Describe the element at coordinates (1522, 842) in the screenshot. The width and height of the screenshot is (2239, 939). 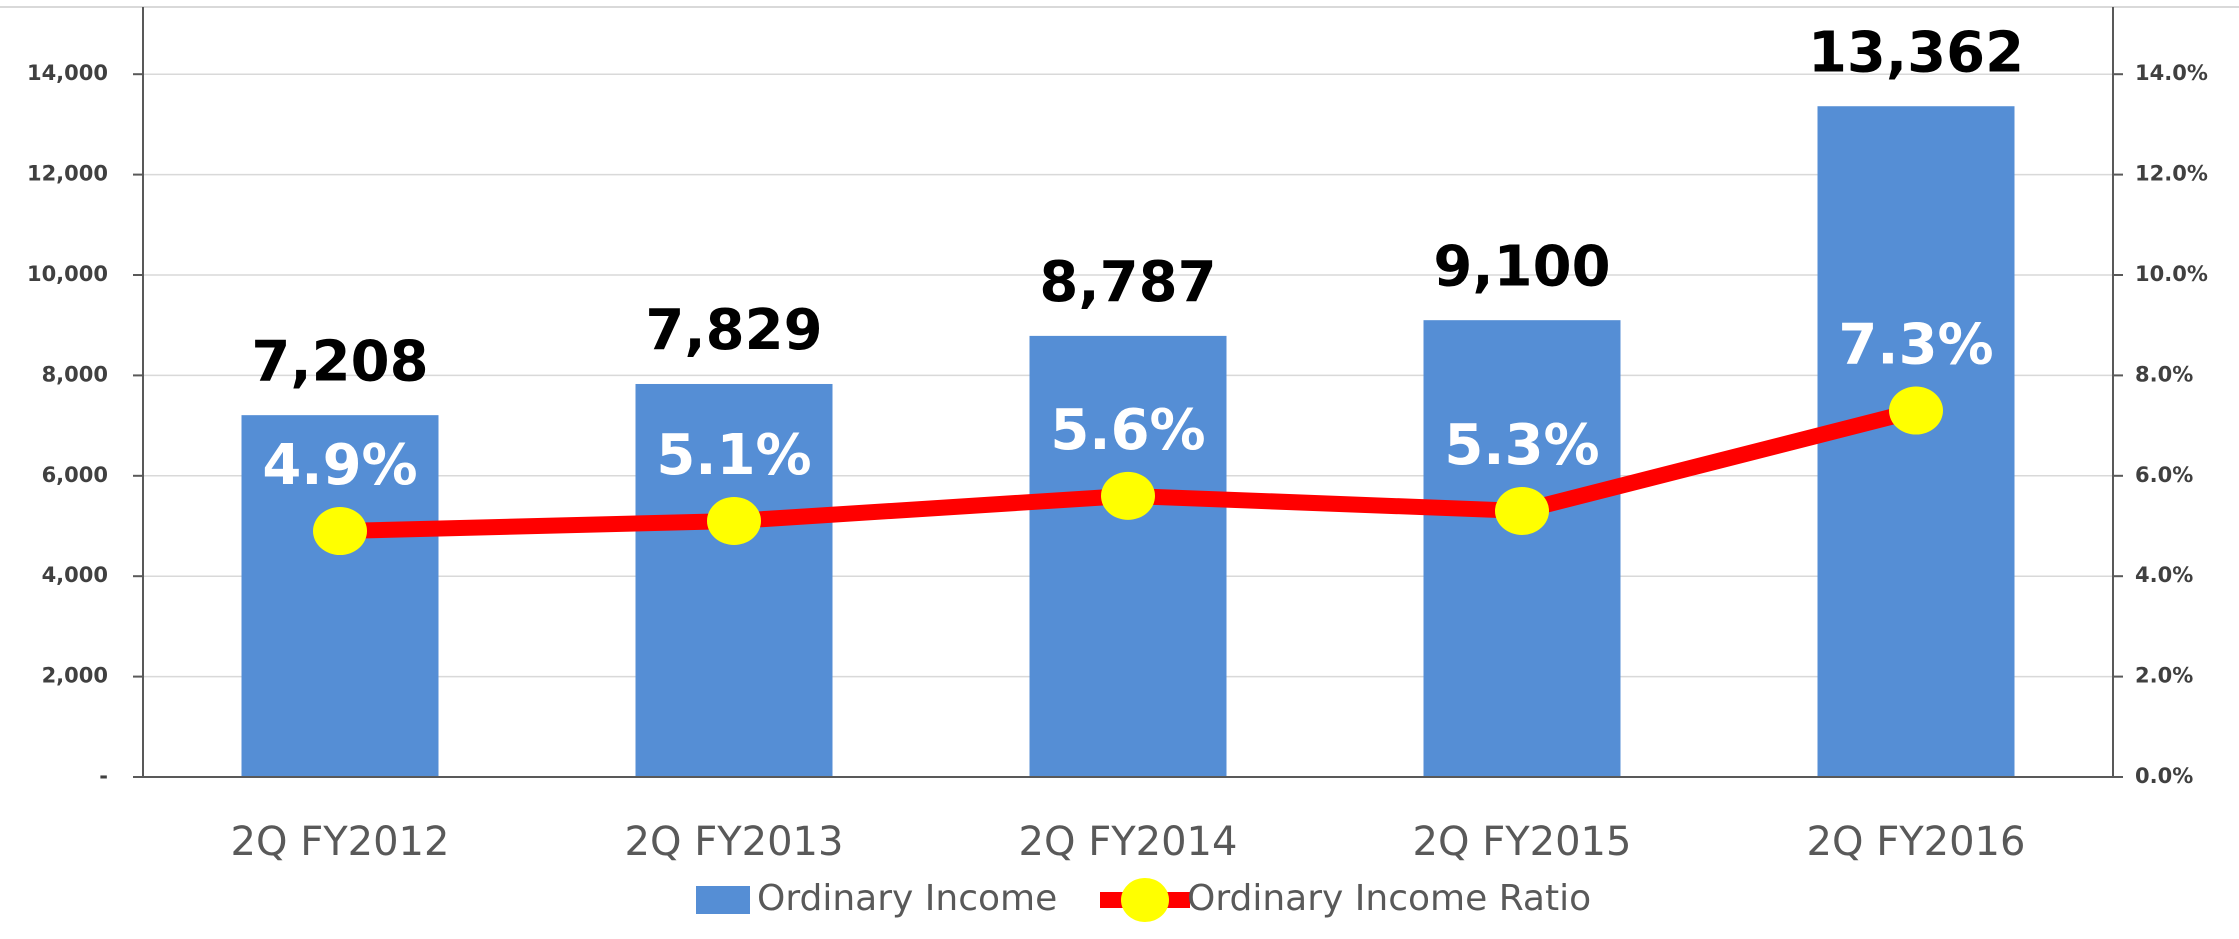
I see `x-tick-label: 2Q FY2015` at that location.